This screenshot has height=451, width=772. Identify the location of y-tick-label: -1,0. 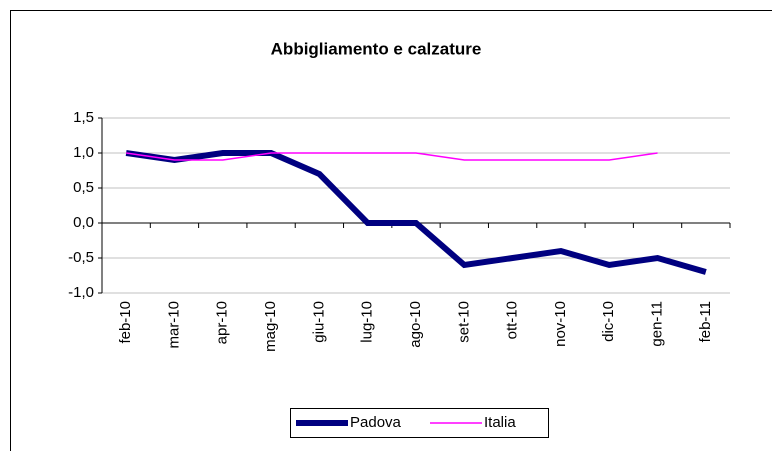
(81, 292).